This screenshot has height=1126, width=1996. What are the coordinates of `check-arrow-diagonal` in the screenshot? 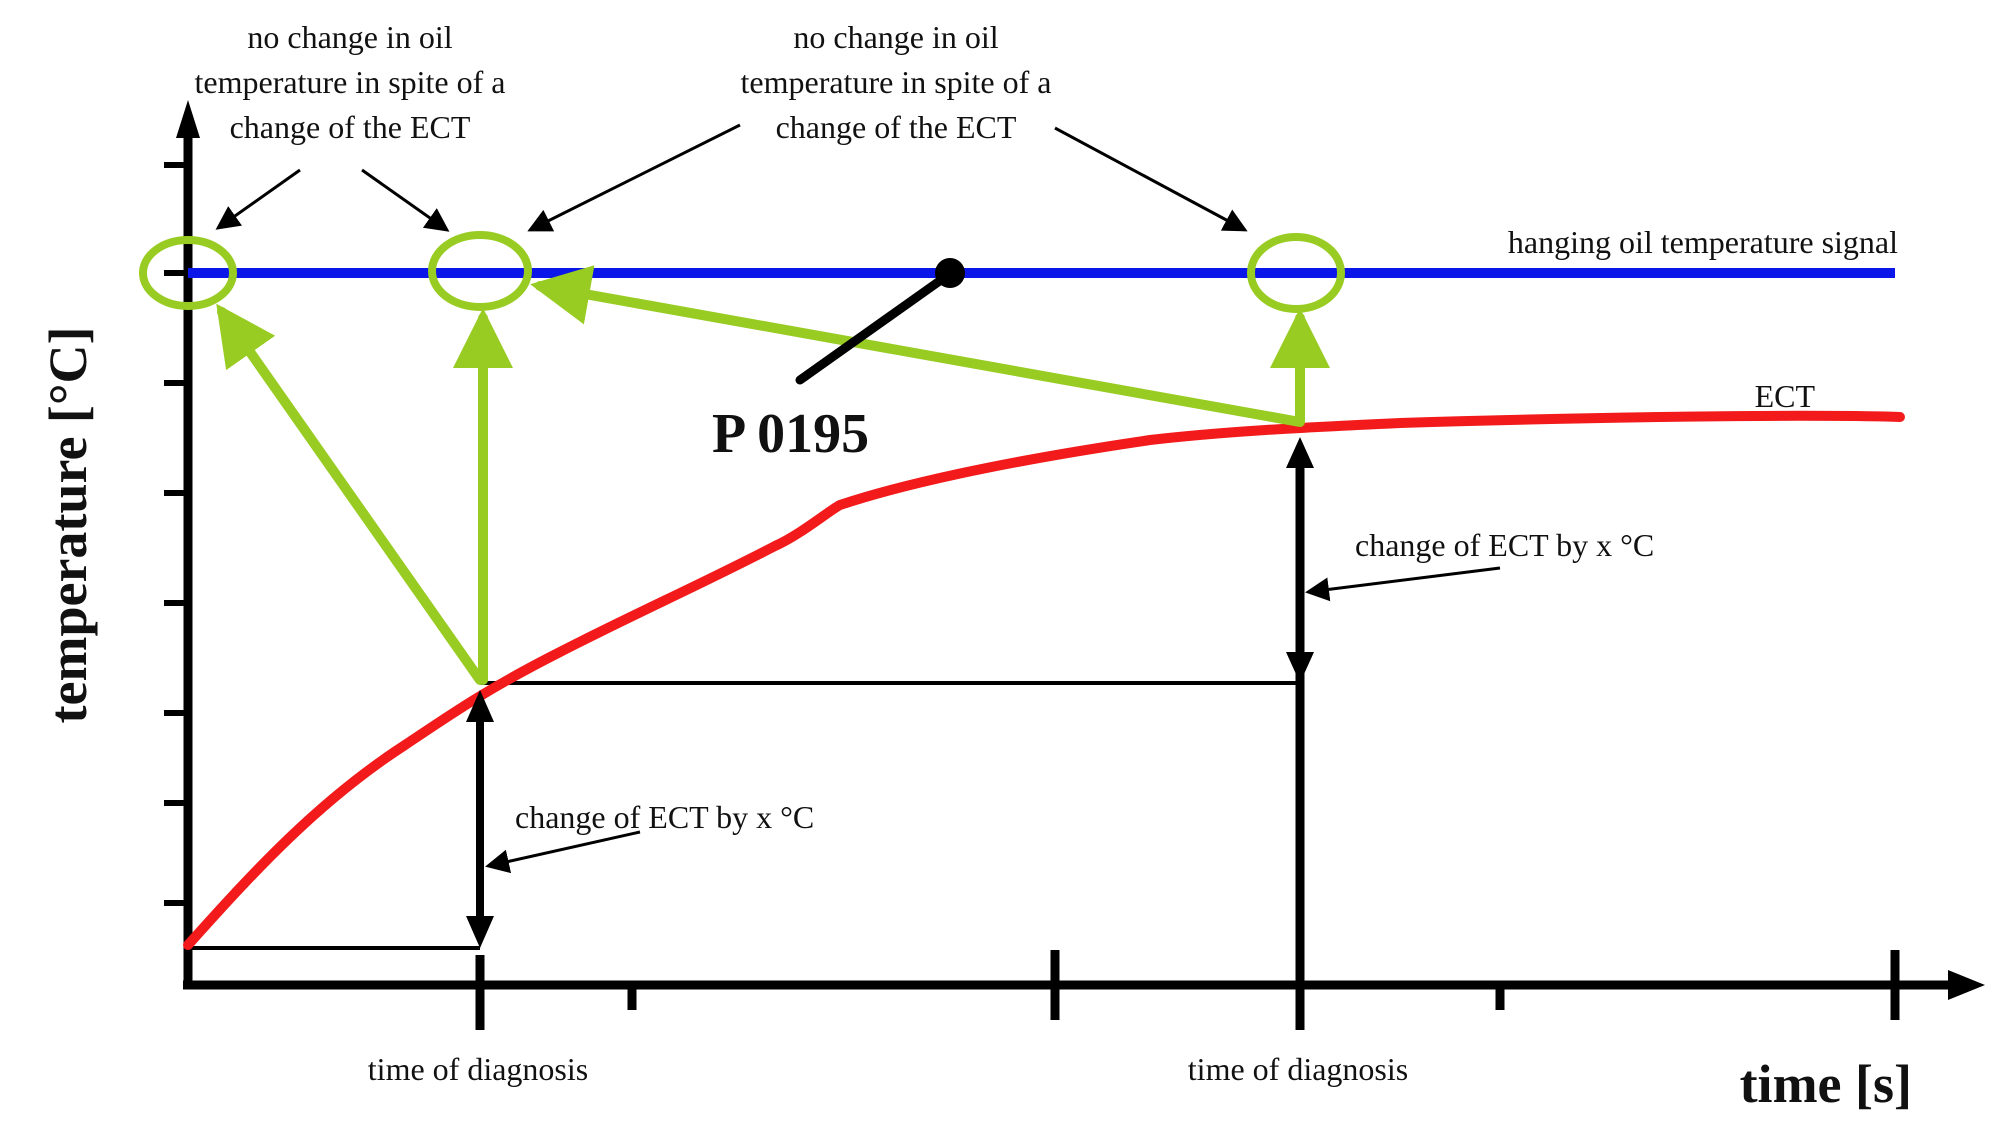 It's located at (917, 346).